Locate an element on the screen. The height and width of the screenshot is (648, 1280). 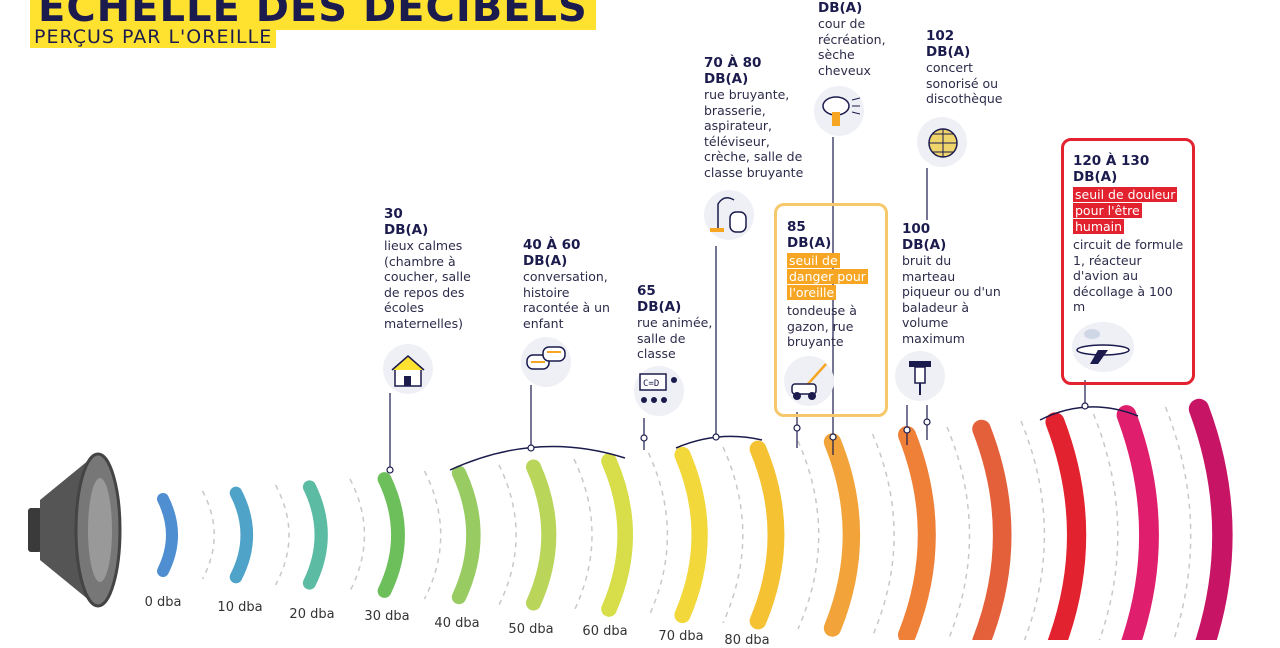
hairdryer-icon is located at coordinates (839, 111).